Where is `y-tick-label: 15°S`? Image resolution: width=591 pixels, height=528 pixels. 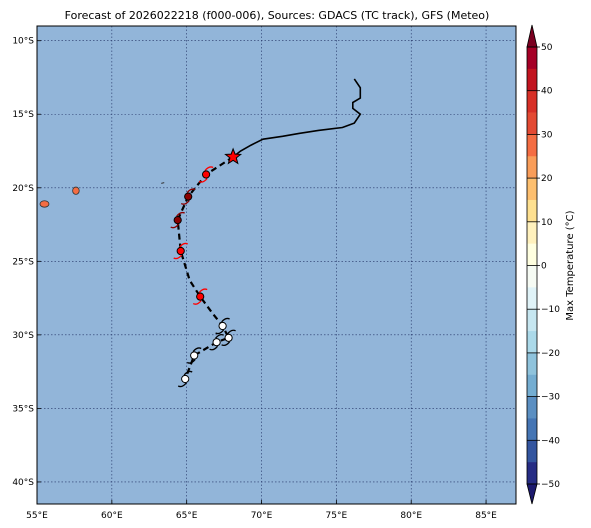 y-tick-label: 15°S is located at coordinates (23, 115).